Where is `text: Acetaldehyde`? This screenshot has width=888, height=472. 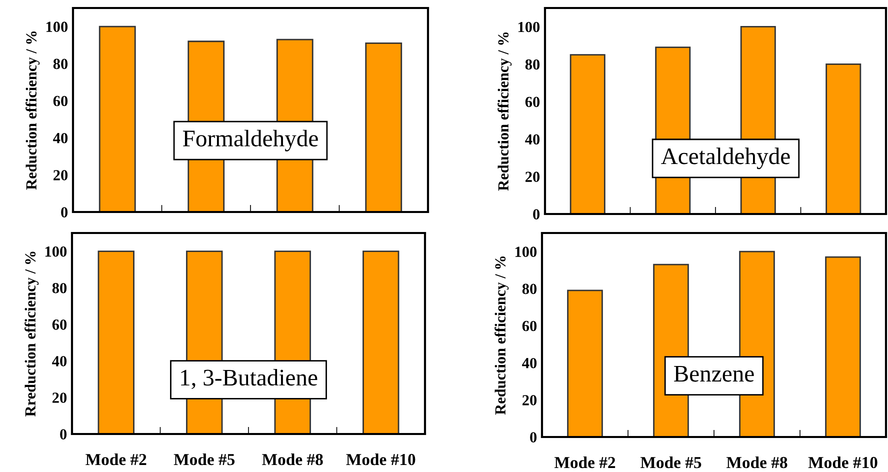
text: Acetaldehyde is located at coordinates (725, 159).